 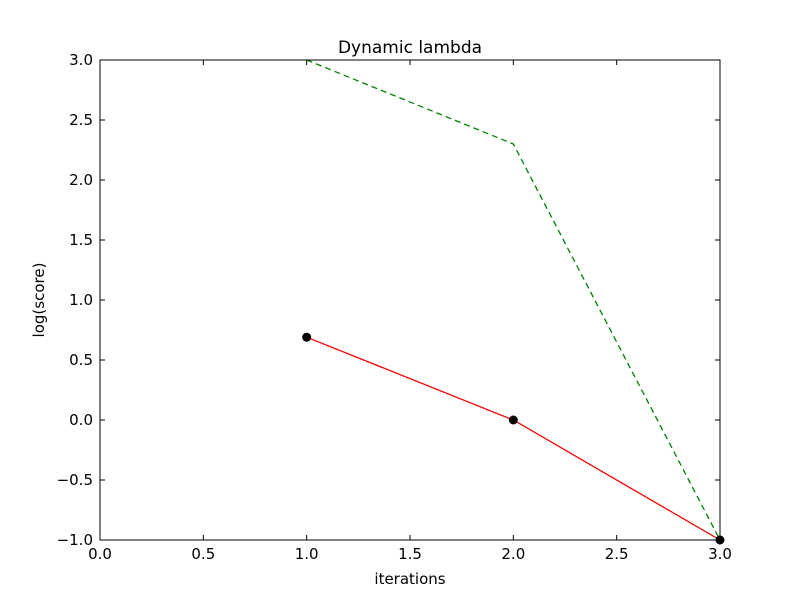 What do you see at coordinates (81, 60) in the screenshot?
I see `y-tick-label: 3.0` at bounding box center [81, 60].